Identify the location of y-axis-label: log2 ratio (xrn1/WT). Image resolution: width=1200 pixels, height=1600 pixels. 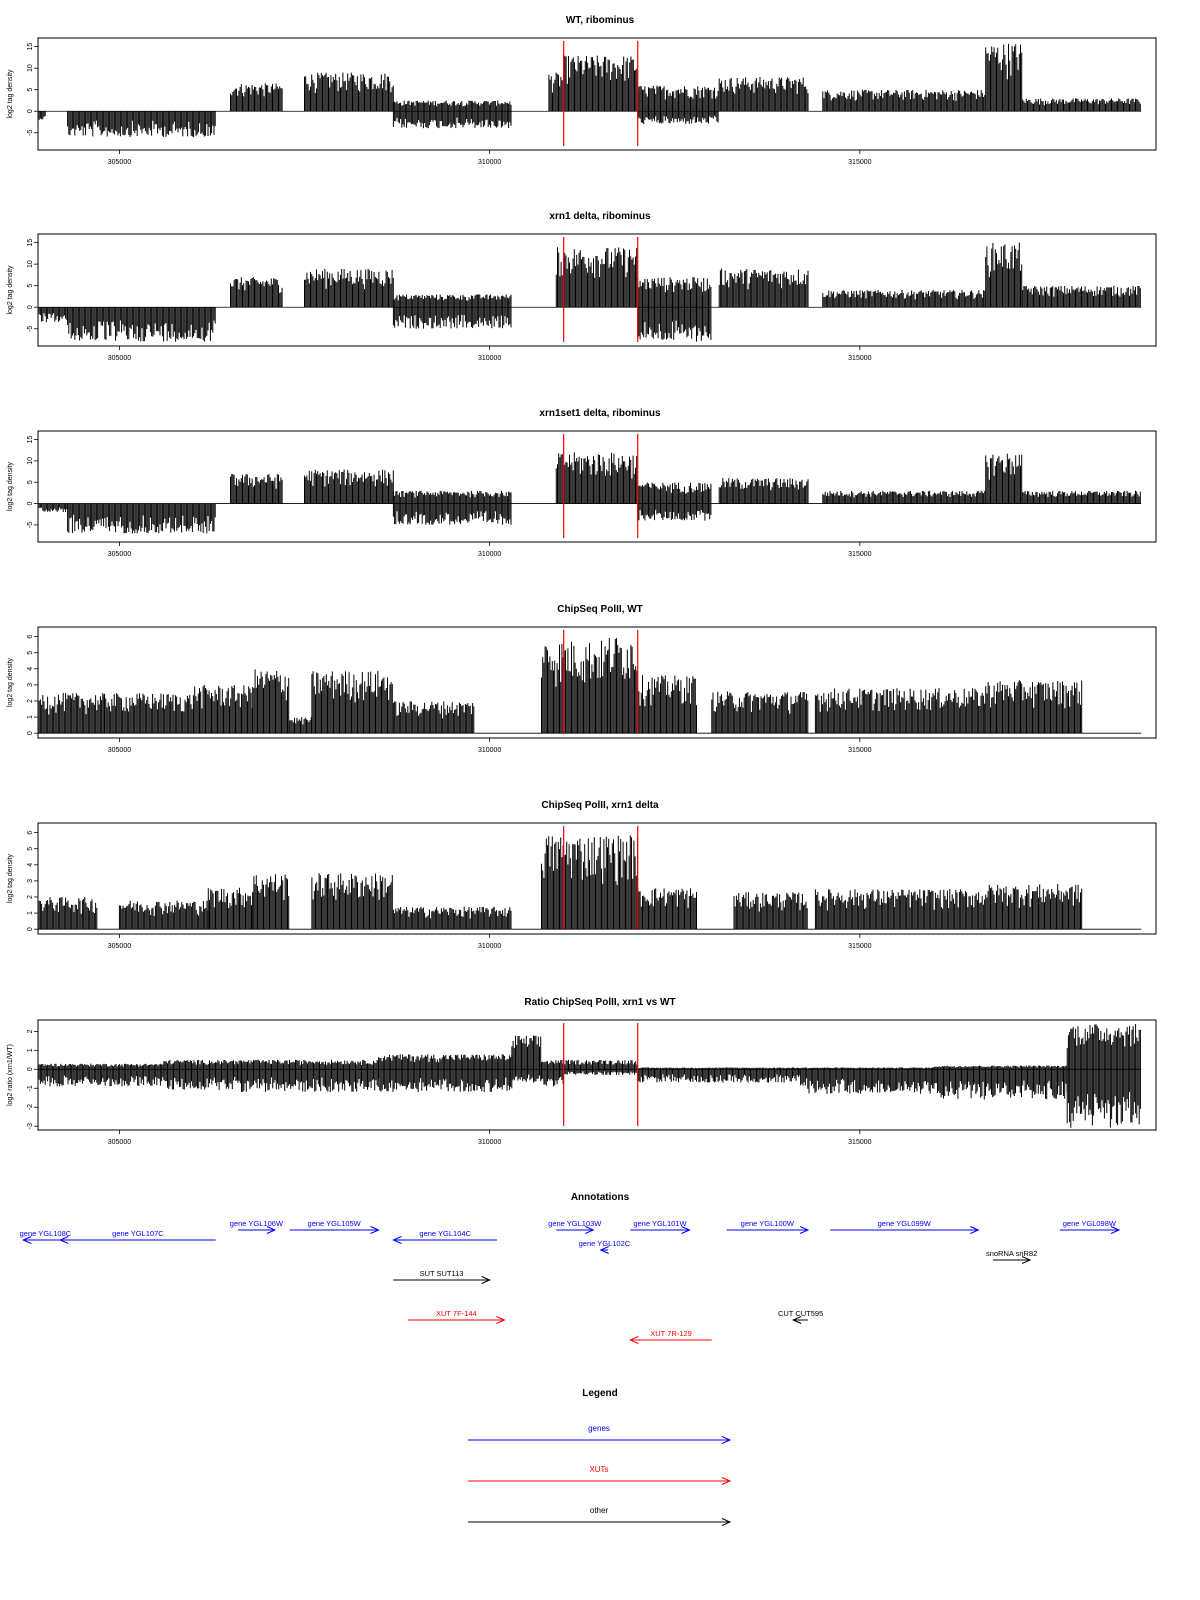
(10, 1075).